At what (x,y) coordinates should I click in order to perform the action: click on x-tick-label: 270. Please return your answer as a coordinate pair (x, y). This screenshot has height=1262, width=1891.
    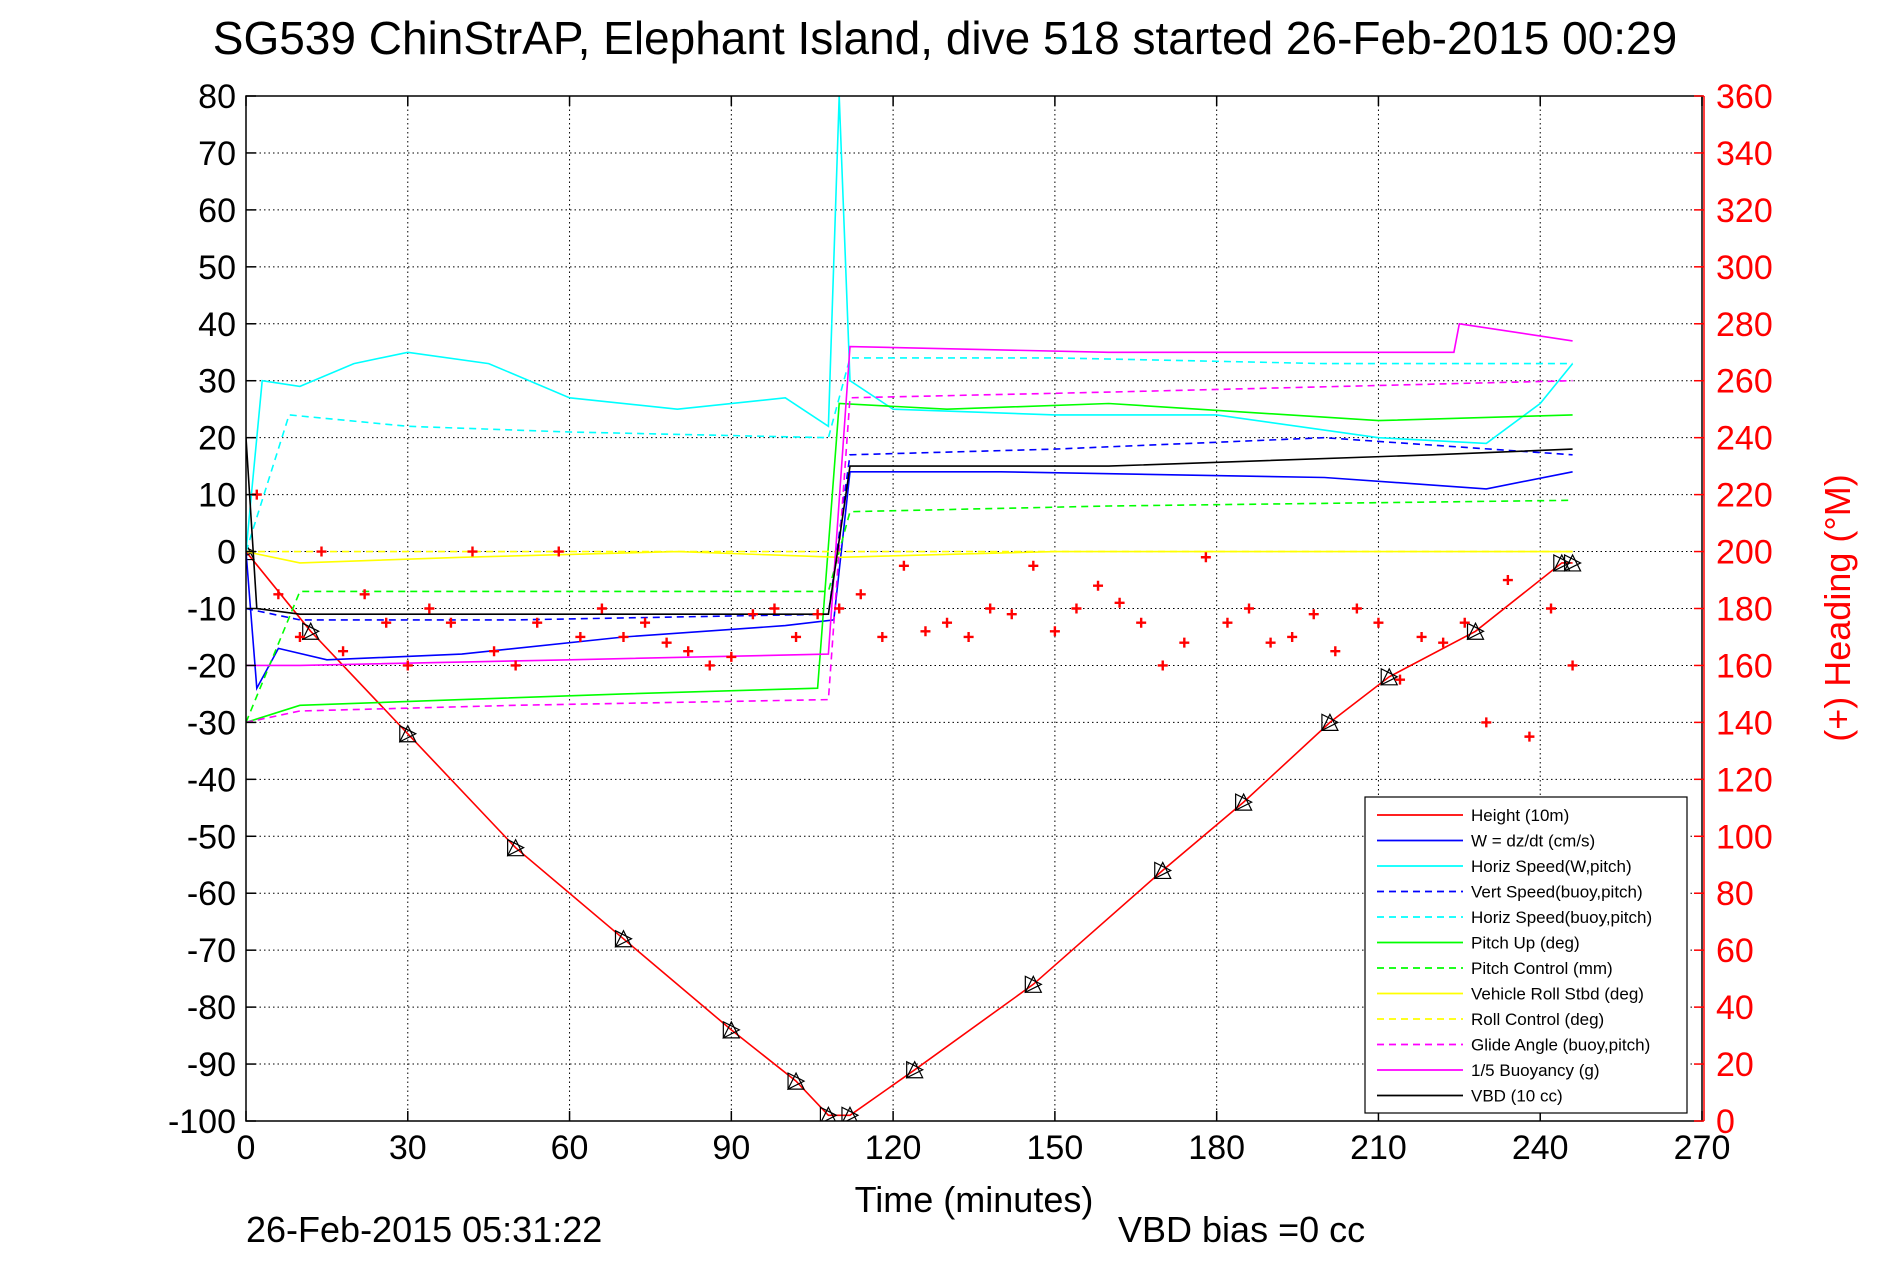
    Looking at the image, I should click on (1702, 1148).